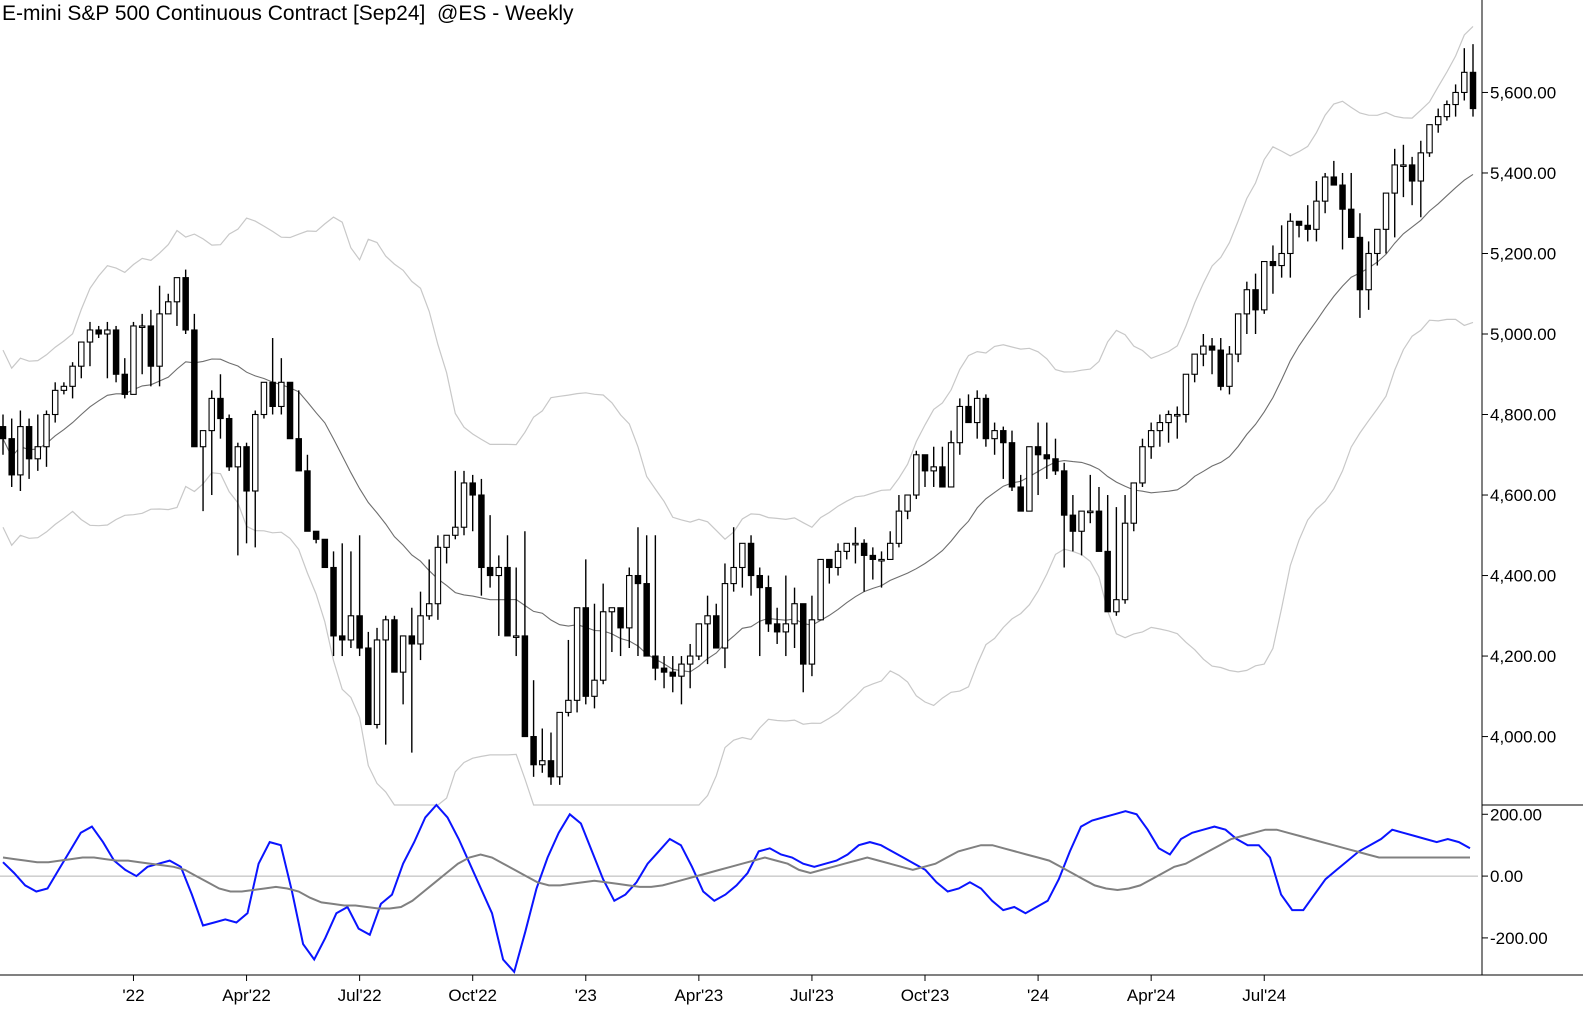 The width and height of the screenshot is (1583, 1014). I want to click on time-tick-label: '24, so click(1038, 995).